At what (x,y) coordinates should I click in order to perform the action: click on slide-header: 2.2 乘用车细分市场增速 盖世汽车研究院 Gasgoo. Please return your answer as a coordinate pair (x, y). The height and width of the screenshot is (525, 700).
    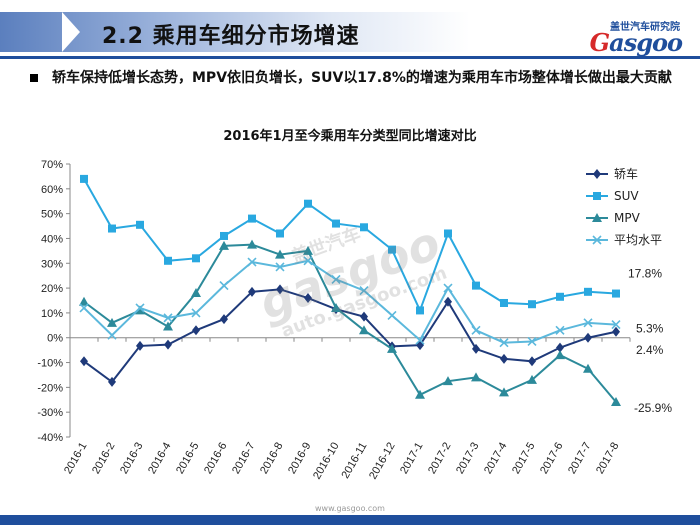
    Looking at the image, I should click on (350, 31).